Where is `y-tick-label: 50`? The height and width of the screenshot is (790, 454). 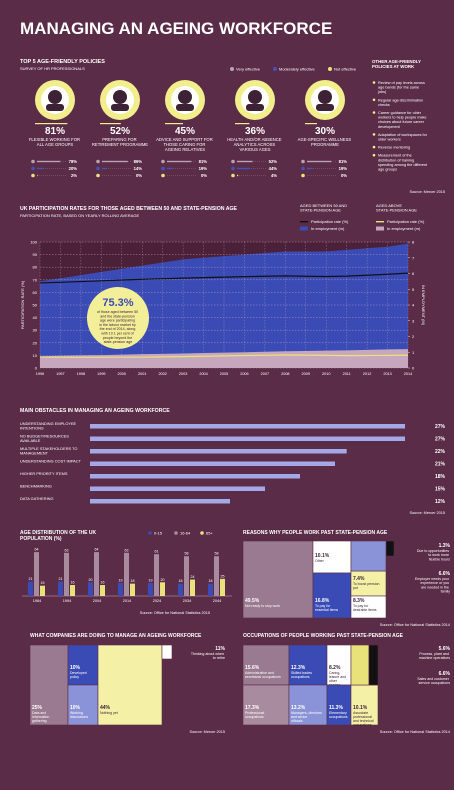 y-tick-label: 50 is located at coordinates (35, 305).